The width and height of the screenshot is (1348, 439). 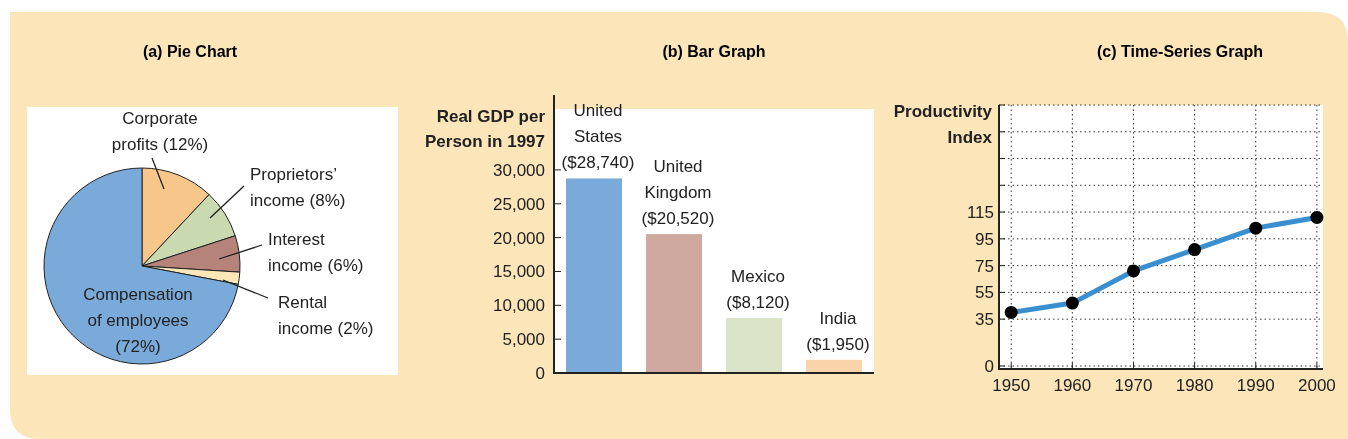 I want to click on slice-label: Compensation of employees, so click(x=138, y=307).